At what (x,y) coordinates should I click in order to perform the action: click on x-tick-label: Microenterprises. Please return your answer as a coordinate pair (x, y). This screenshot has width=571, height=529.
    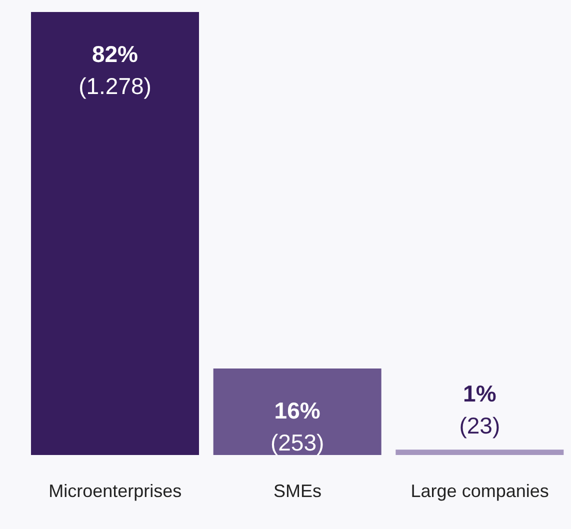
    Looking at the image, I should click on (115, 491).